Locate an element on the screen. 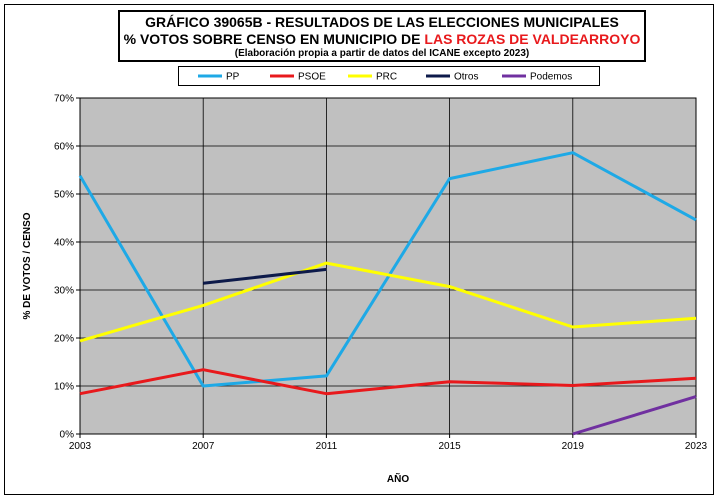 This screenshot has width=720, height=501. legend-label-pp: PP is located at coordinates (233, 77).